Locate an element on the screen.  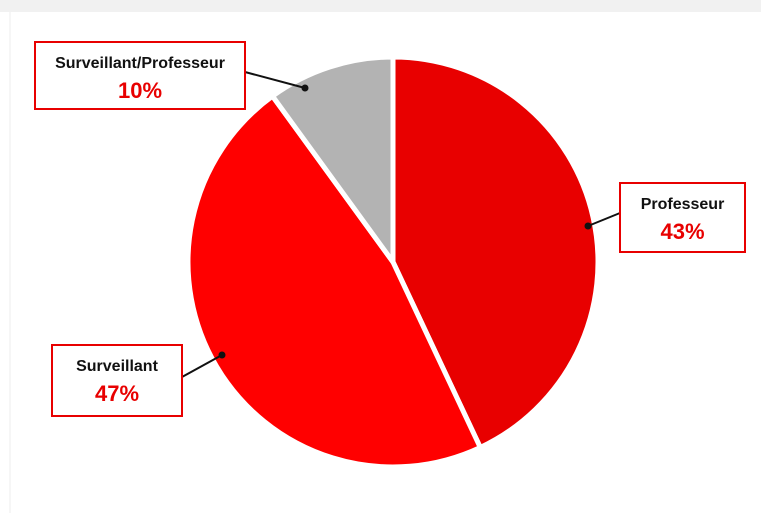
value-label: 43% is located at coordinates (682, 231).